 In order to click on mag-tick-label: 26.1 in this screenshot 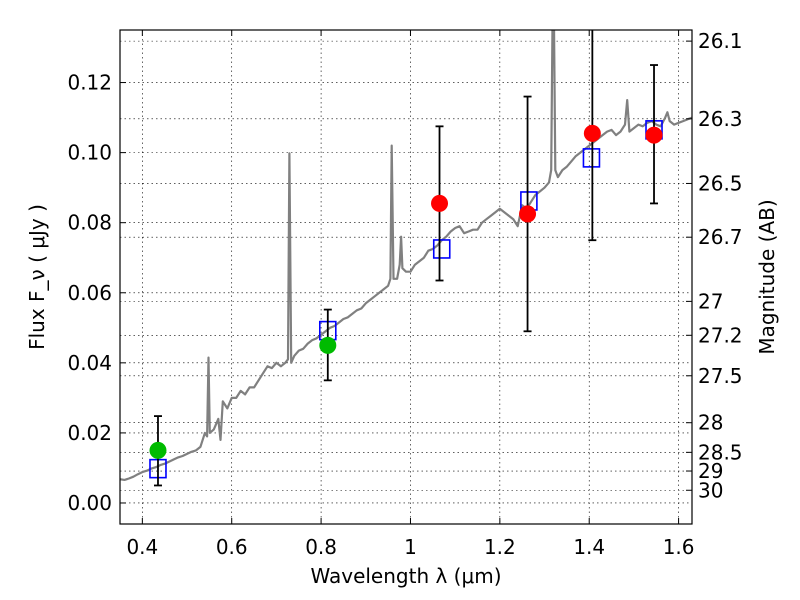, I will do `click(720, 41)`.